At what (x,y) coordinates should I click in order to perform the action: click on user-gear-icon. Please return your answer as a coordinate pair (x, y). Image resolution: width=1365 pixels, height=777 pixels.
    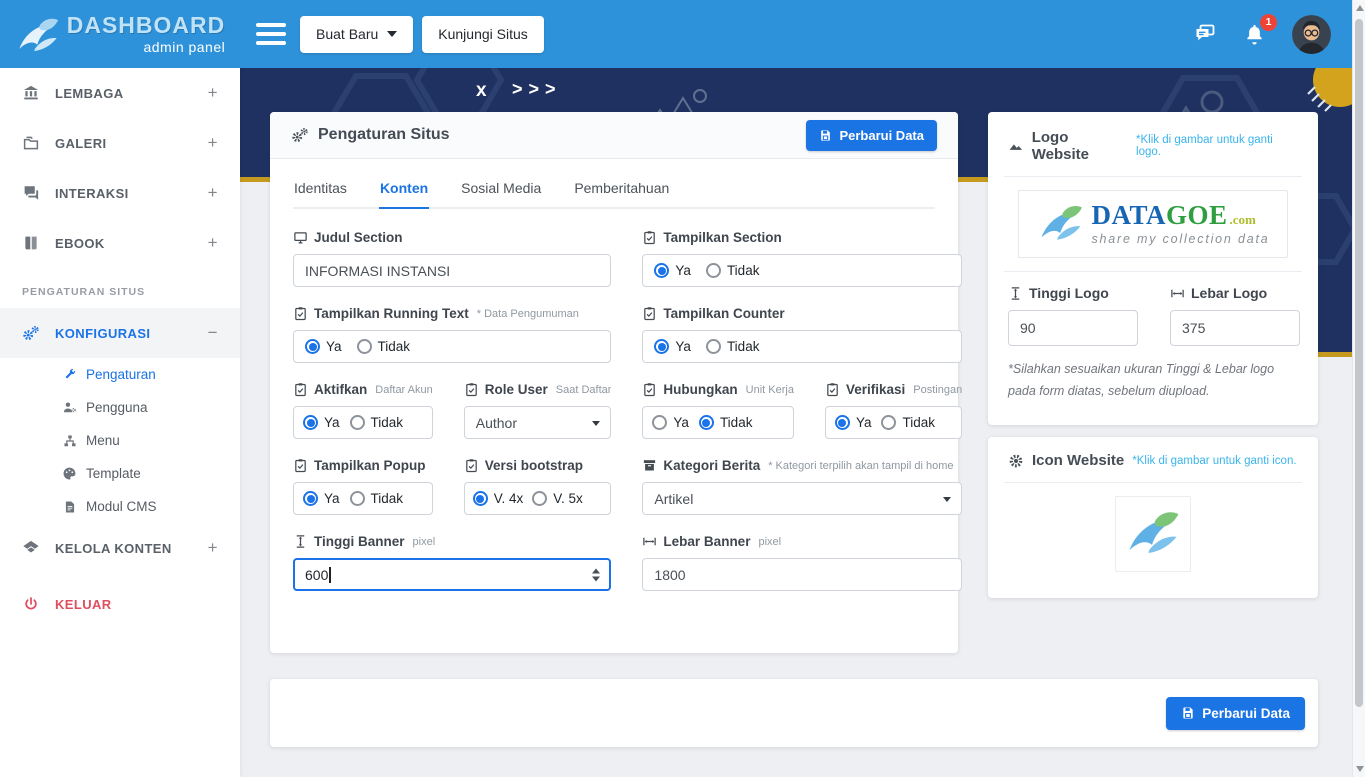
    Looking at the image, I should click on (69, 407).